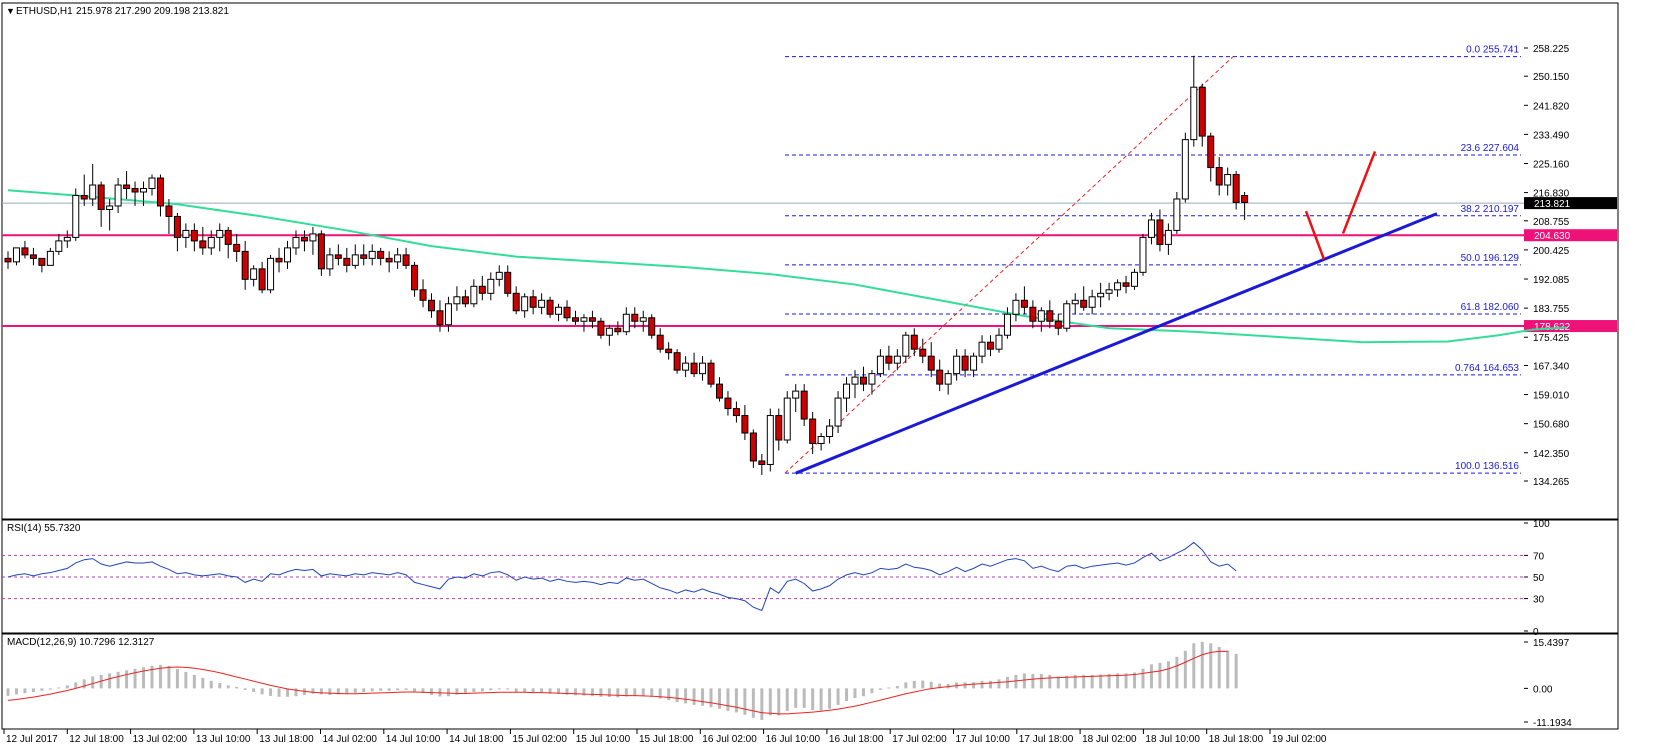 The width and height of the screenshot is (1663, 751). I want to click on price-tick-label: 258.225, so click(1551, 49).